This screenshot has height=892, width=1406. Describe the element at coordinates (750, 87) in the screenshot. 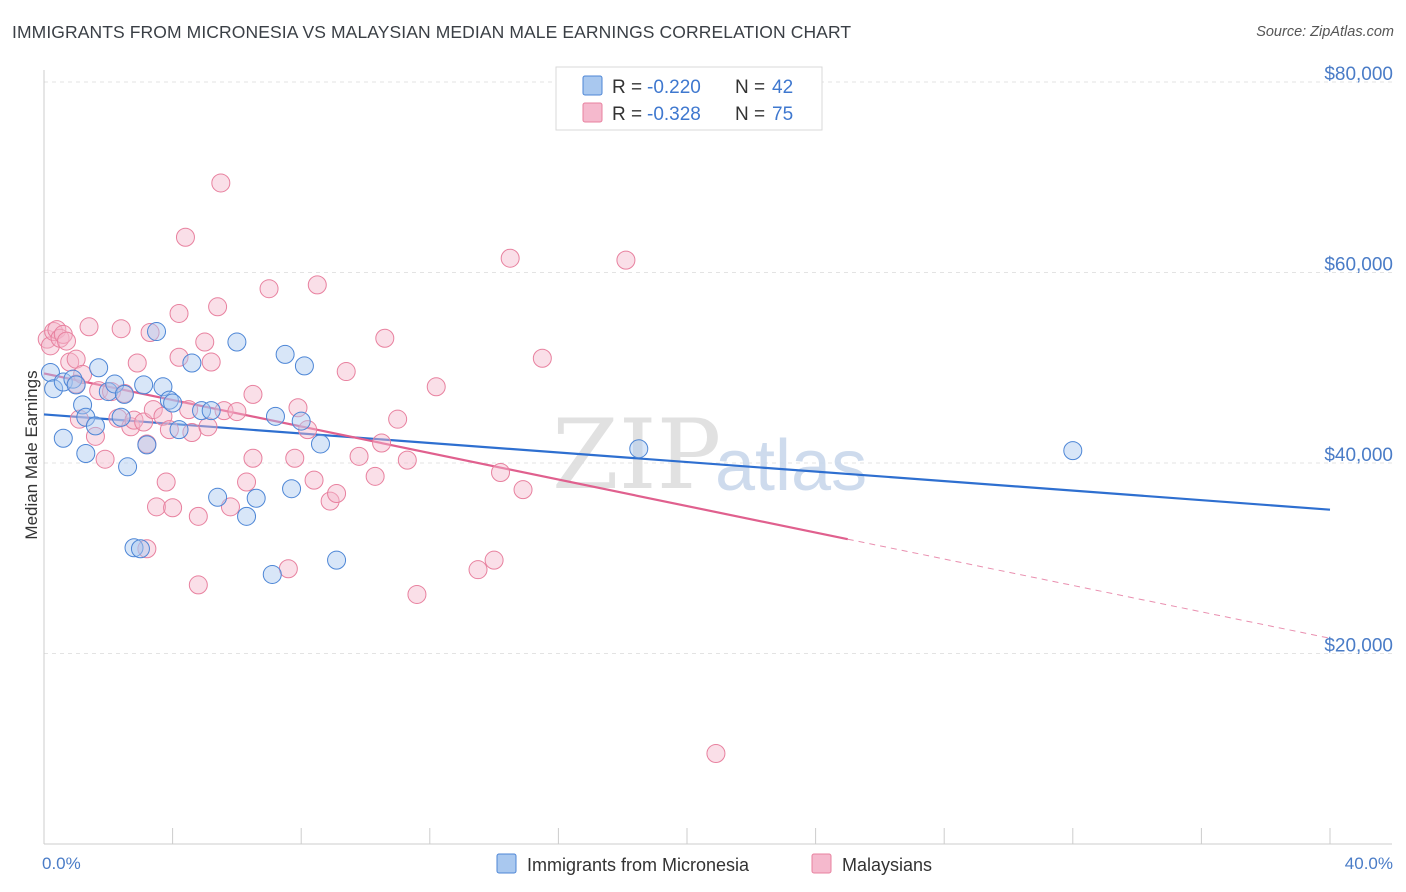

I see `legend-n-label: N =` at that location.